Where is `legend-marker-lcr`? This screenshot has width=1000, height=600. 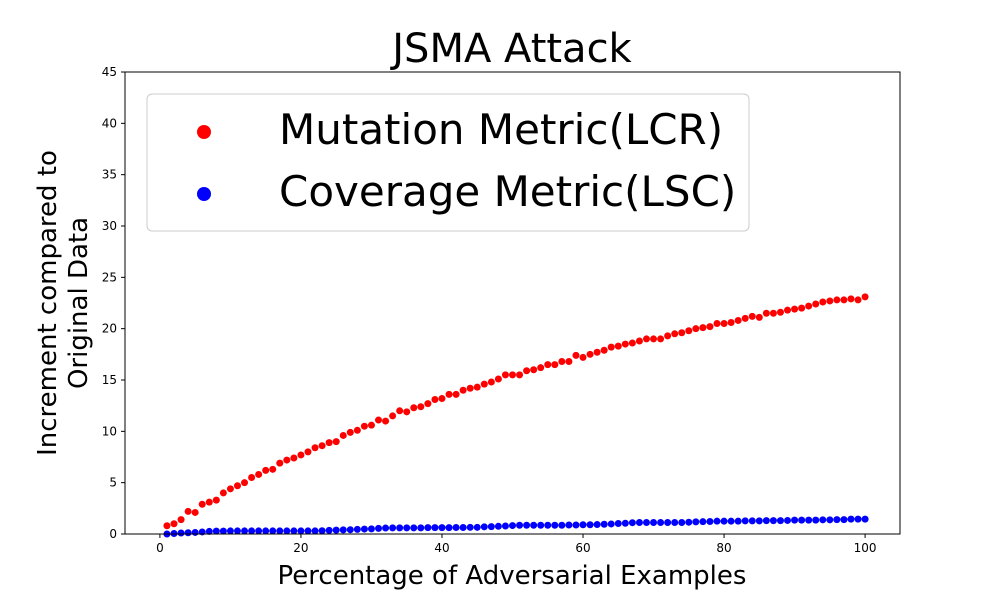
legend-marker-lcr is located at coordinates (204, 132).